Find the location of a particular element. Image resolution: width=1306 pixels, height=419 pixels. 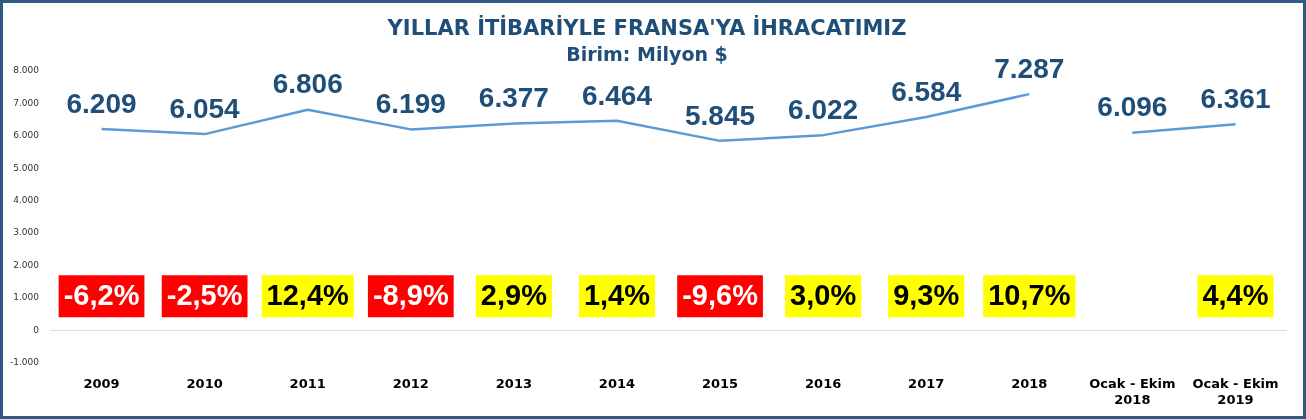

data-label: 6.361 is located at coordinates (1235, 98).